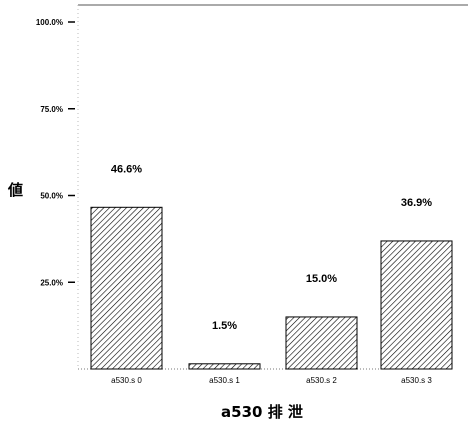 This screenshot has width=471, height=425. Describe the element at coordinates (49, 22) in the screenshot. I see `y-tick-label: 100.0%` at that location.